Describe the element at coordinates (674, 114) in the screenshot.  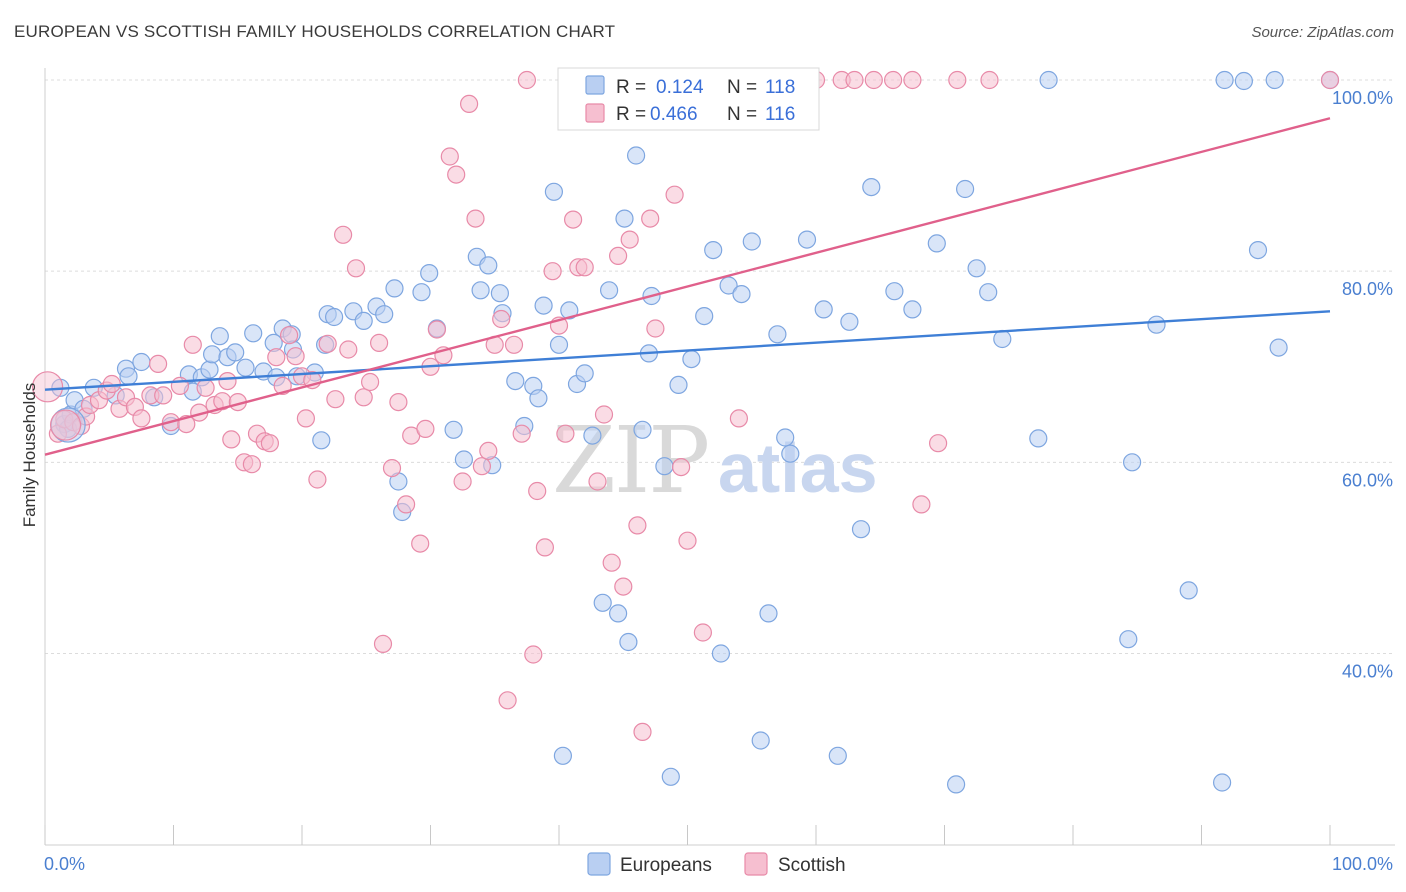
I see `legend-r-value-scottish: 0.466` at that location.